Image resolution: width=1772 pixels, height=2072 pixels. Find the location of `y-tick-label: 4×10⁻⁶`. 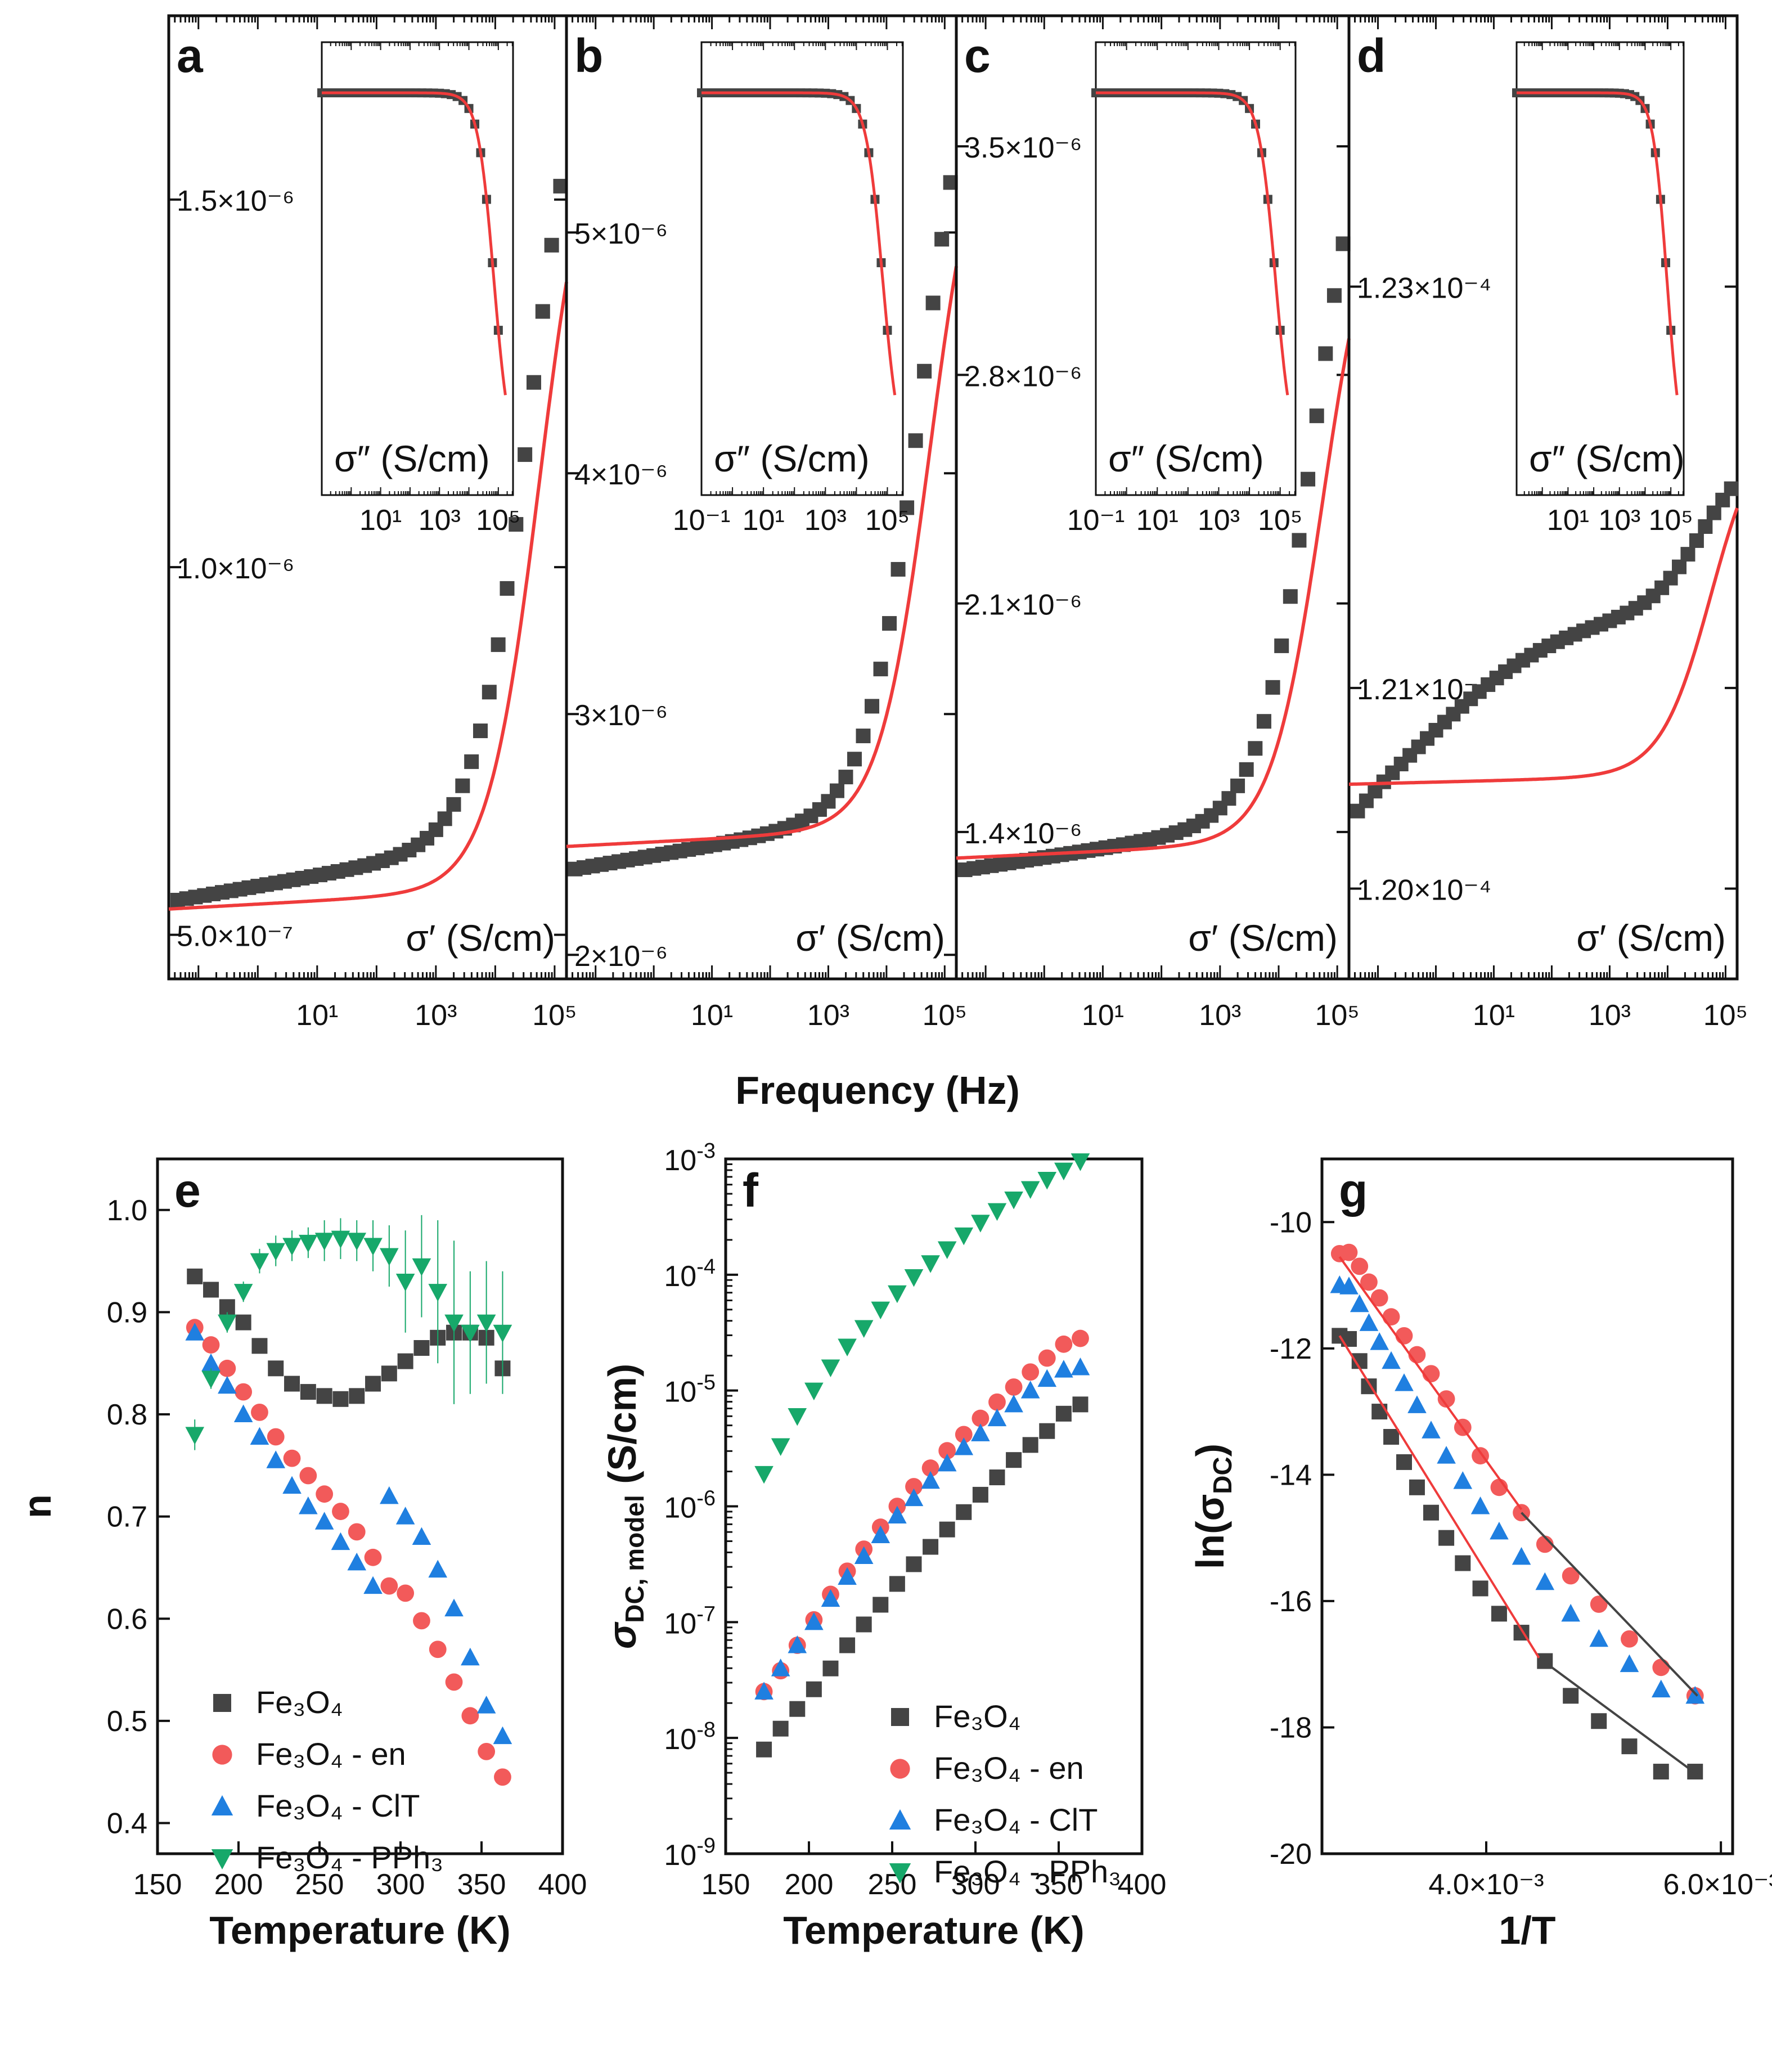

y-tick-label: 4×10⁻⁶ is located at coordinates (621, 475).